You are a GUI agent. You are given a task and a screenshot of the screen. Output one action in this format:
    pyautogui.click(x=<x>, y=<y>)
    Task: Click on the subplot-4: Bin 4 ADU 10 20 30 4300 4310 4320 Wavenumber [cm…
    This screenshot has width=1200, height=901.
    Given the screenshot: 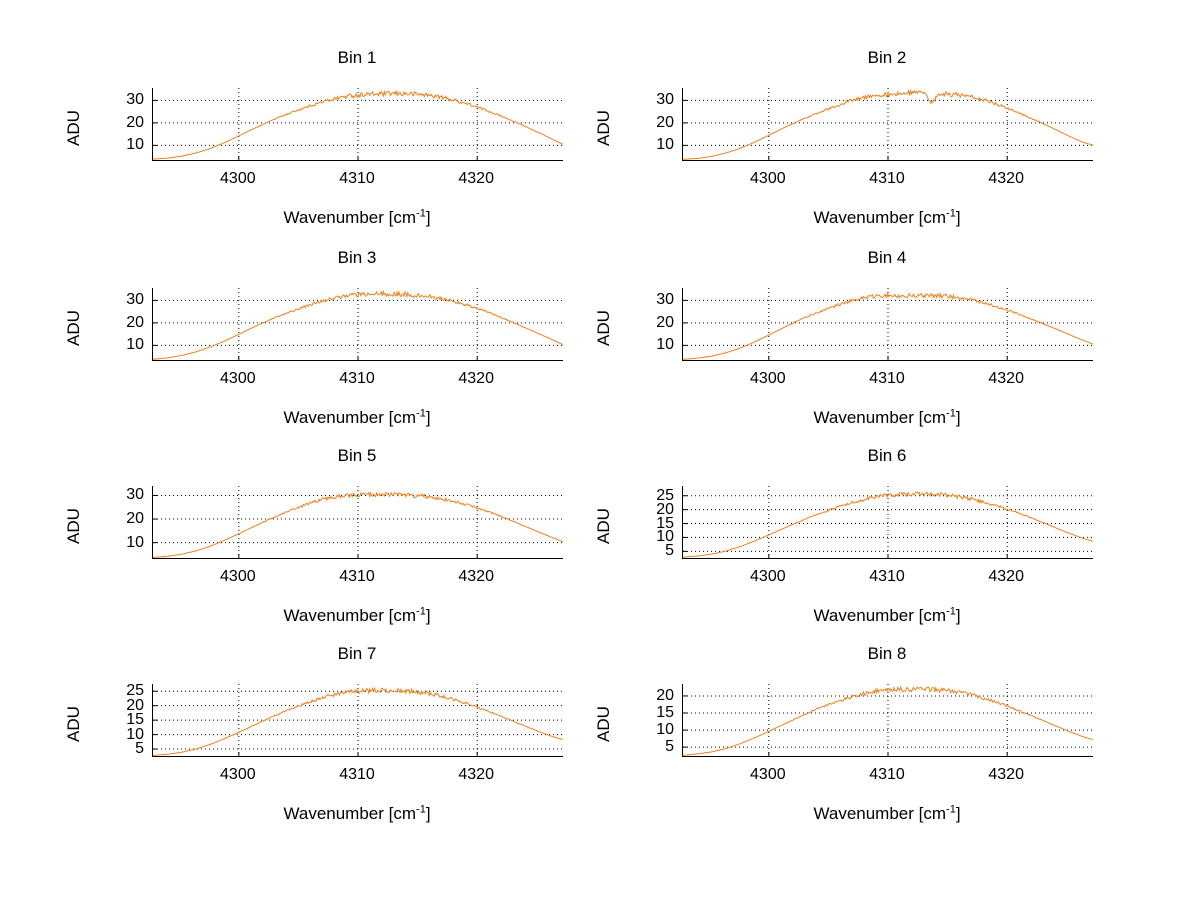 What is the action you would take?
    pyautogui.click(x=842, y=354)
    